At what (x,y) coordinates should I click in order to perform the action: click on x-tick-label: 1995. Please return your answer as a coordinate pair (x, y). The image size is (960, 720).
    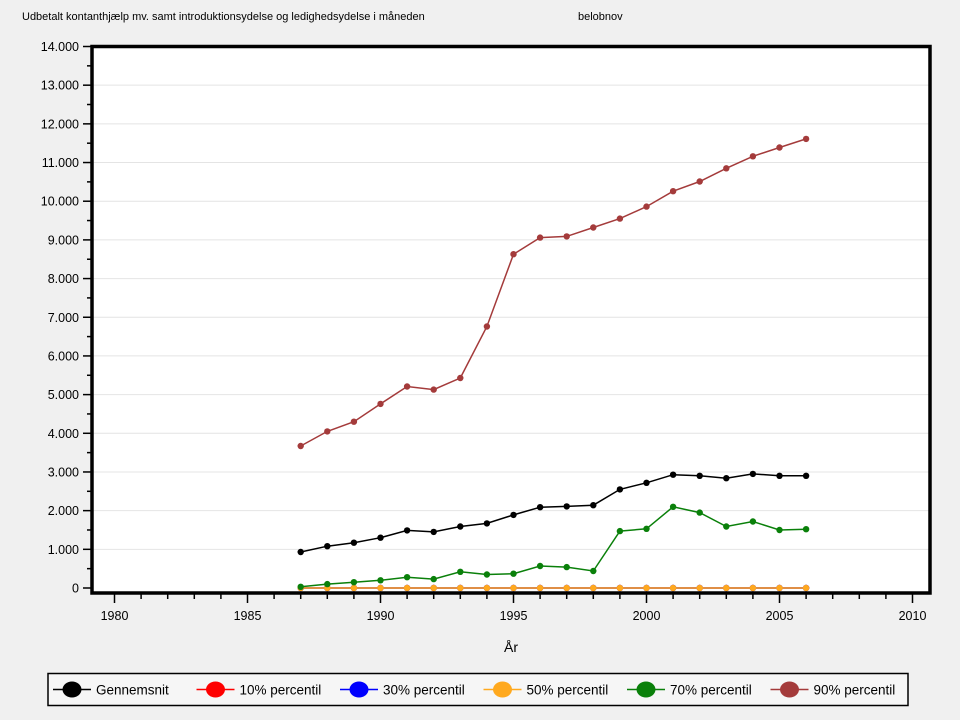
    Looking at the image, I should click on (514, 616).